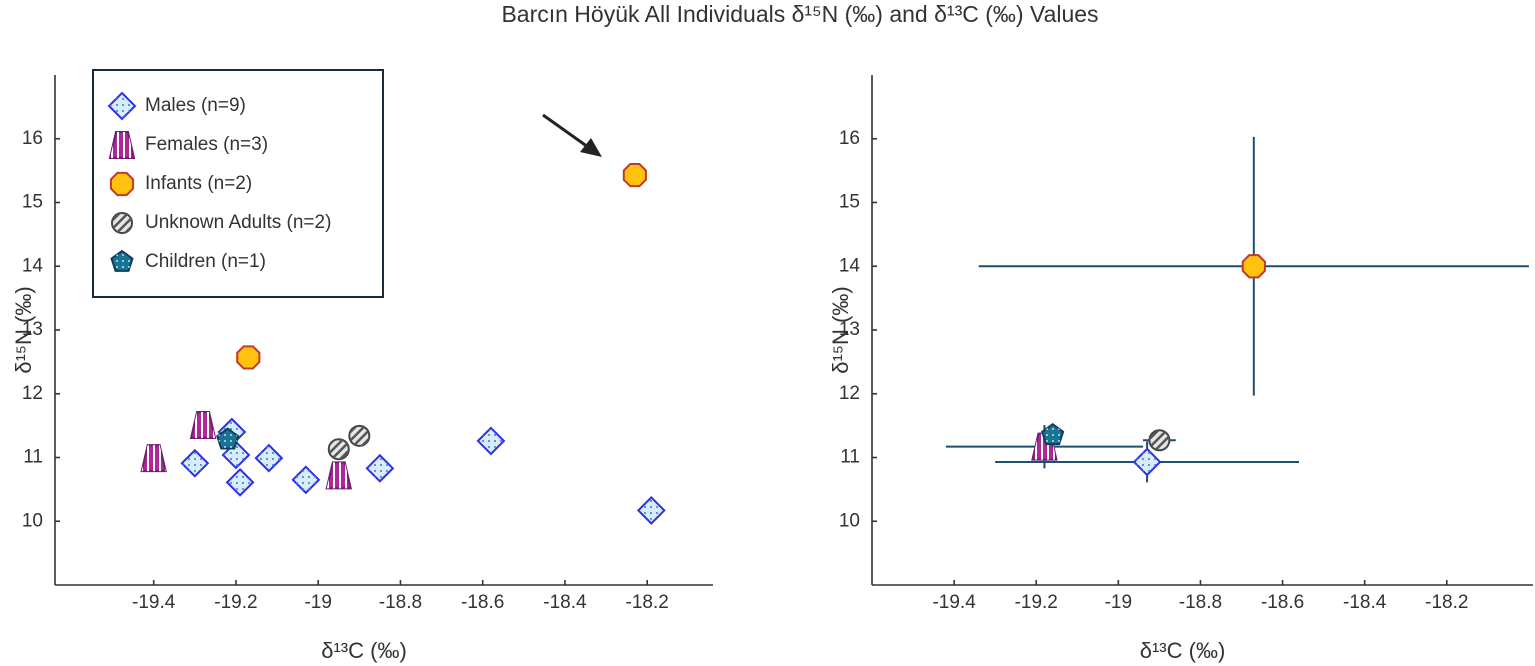  Describe the element at coordinates (205, 261) in the screenshot. I see `legend-label: Children (n=1)` at that location.